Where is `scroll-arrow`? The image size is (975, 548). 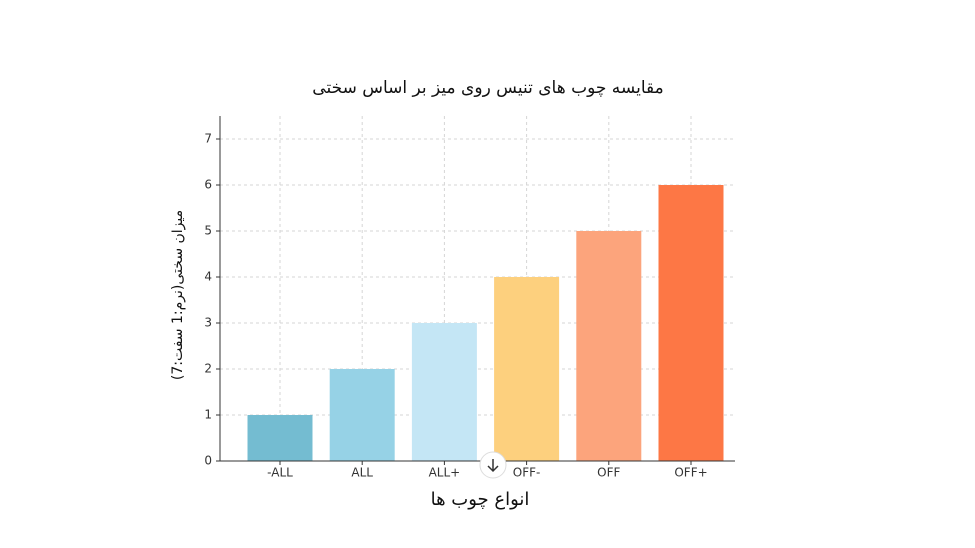 scroll-arrow is located at coordinates (493, 466).